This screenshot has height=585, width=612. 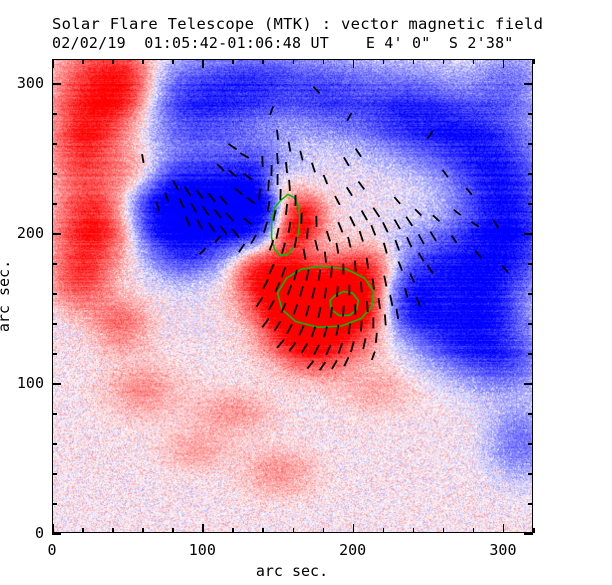 I want to click on y-axis-title: arc sec., so click(x=6, y=296).